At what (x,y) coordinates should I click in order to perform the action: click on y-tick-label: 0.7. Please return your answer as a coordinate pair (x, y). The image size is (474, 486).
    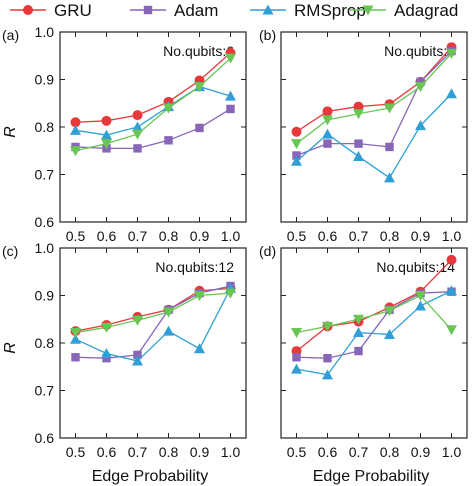
    Looking at the image, I should click on (45, 391).